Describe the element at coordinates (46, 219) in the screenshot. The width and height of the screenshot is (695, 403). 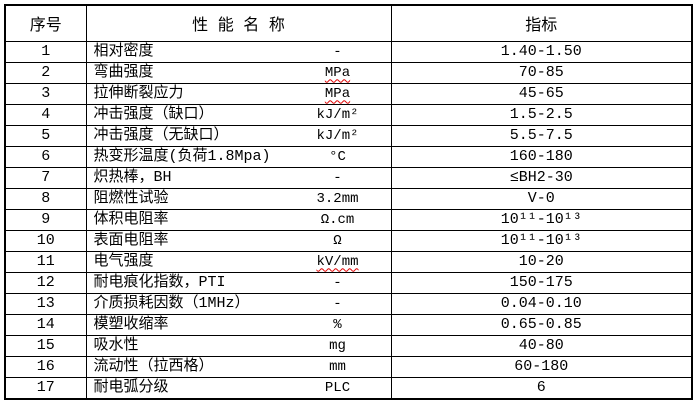
I see `row-number: 9` at that location.